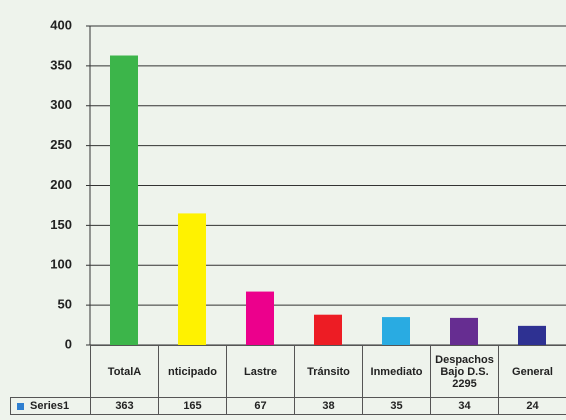 The width and height of the screenshot is (566, 420). I want to click on legend-key, so click(20, 406).